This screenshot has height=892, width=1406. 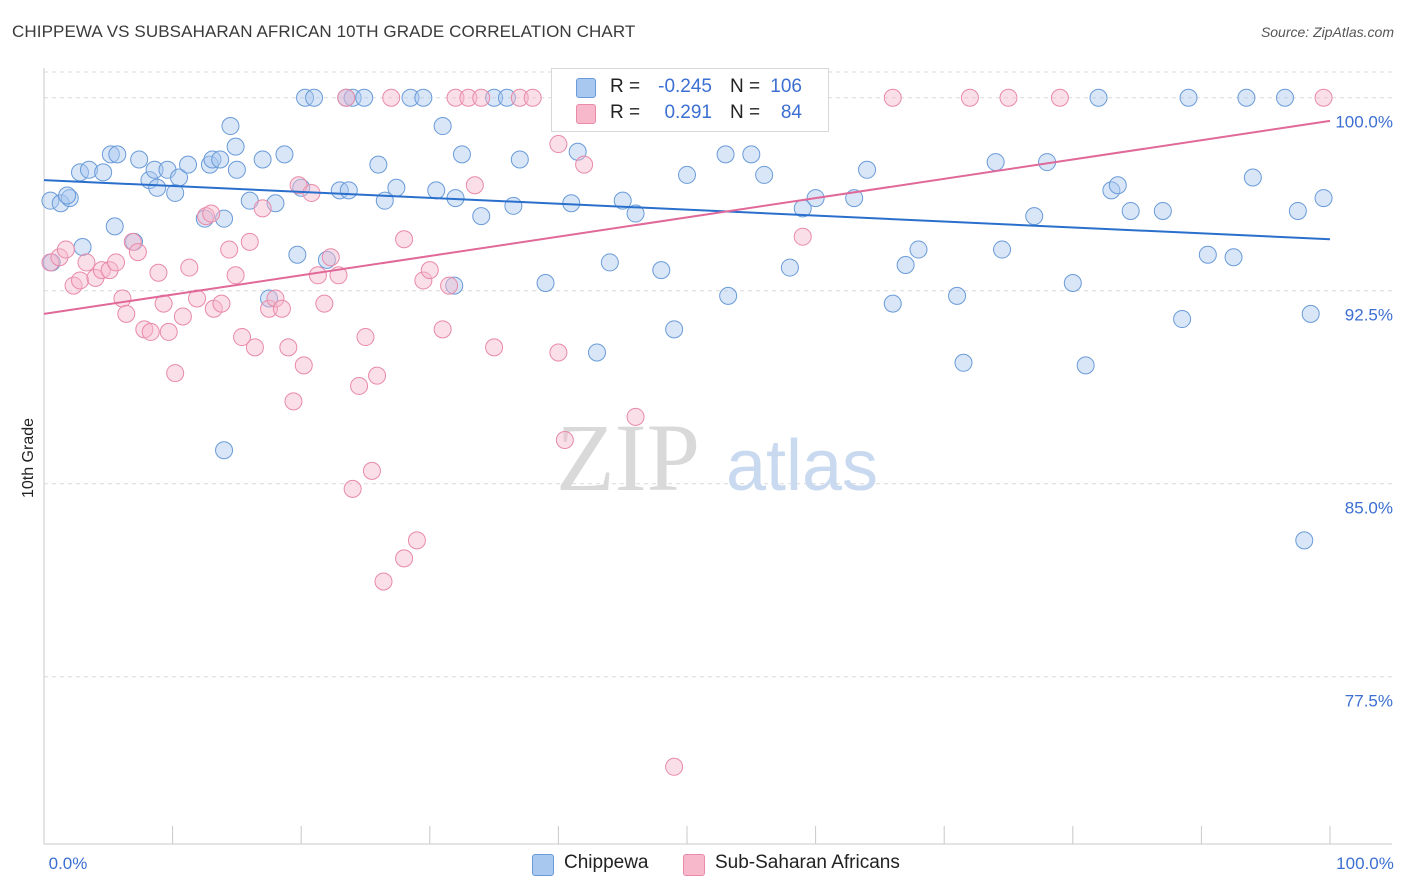 I want to click on legend-row-chippewa: R = -0.245 N = 106, so click(x=690, y=87).